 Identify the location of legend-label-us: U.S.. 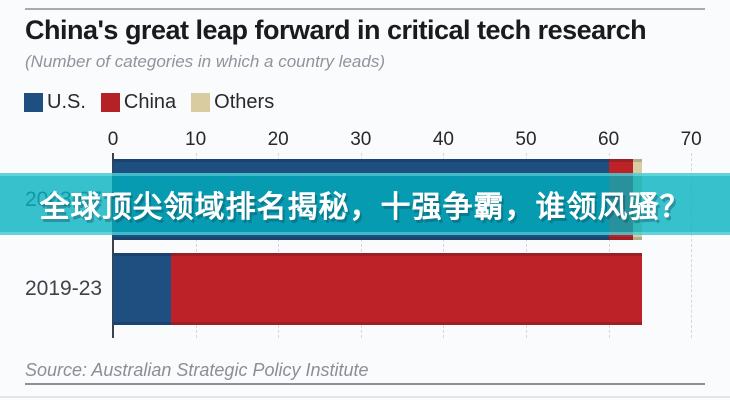
(66, 102).